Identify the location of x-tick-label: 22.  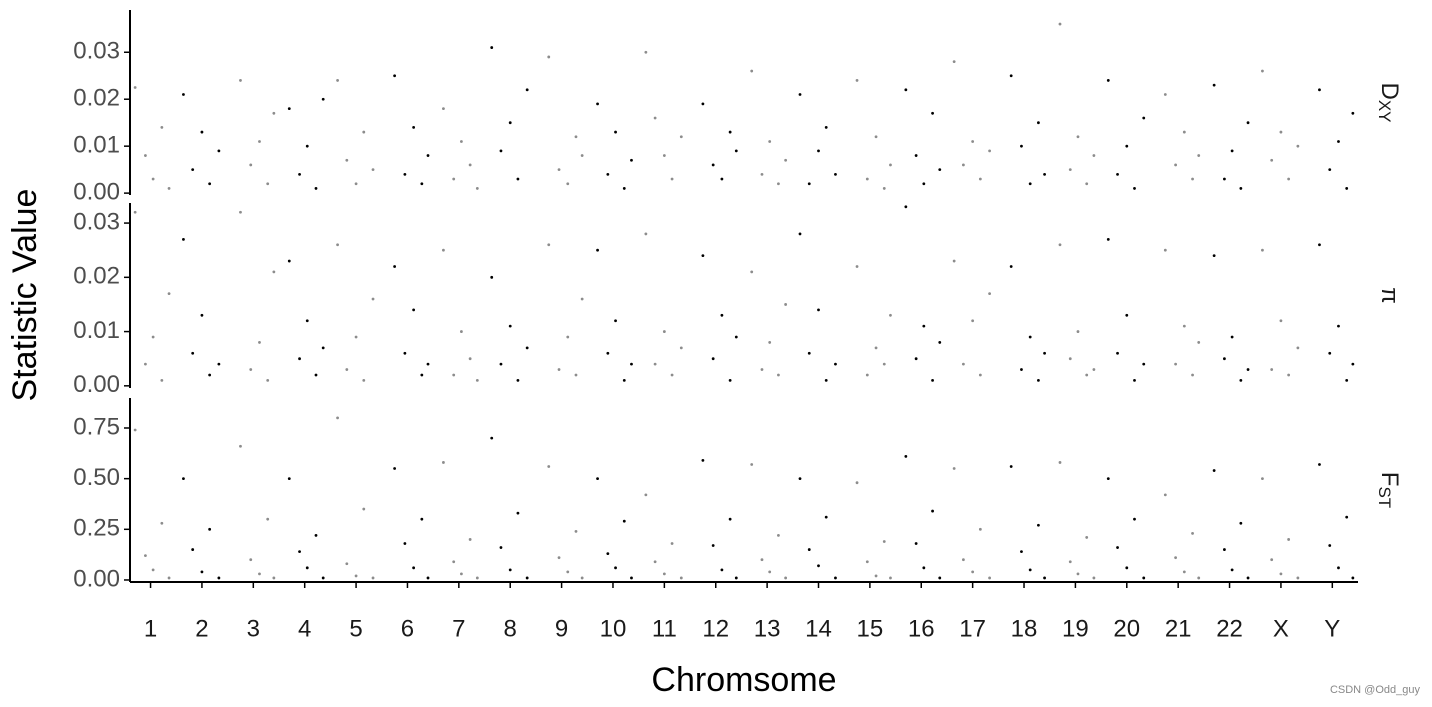
(1229, 628).